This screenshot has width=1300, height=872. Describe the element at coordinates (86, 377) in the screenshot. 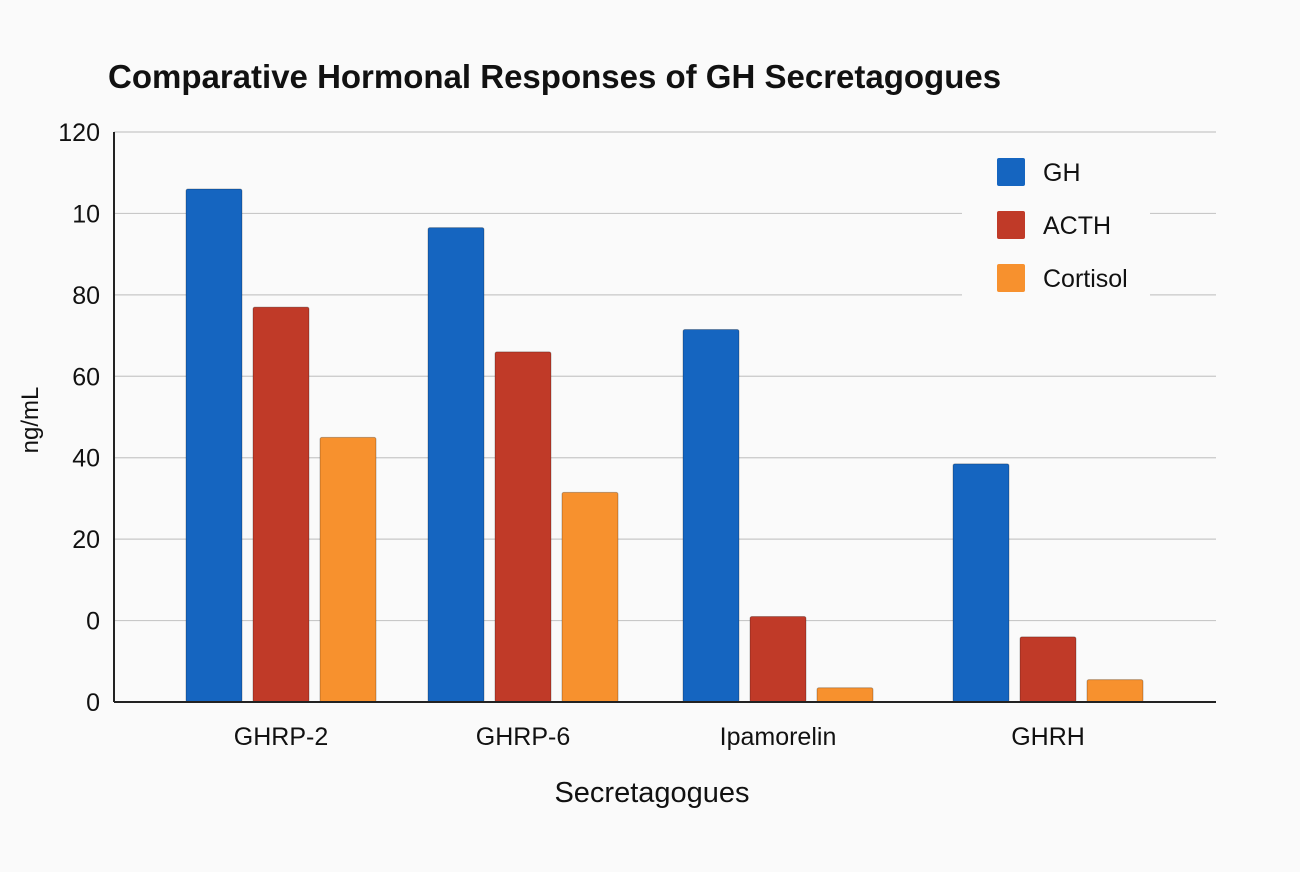

I see `y-tick-label: 60` at that location.